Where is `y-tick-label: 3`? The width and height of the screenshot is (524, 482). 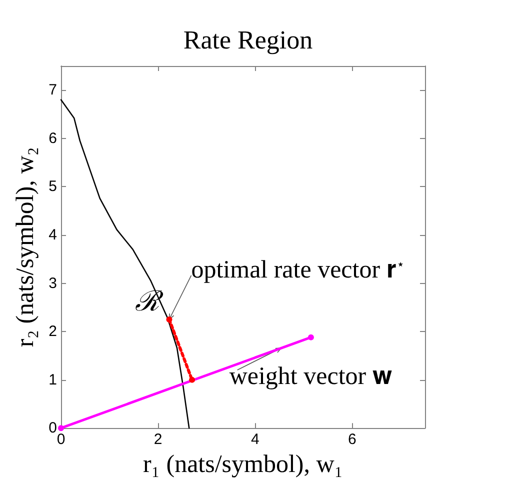 y-tick-label: 3 is located at coordinates (52, 283).